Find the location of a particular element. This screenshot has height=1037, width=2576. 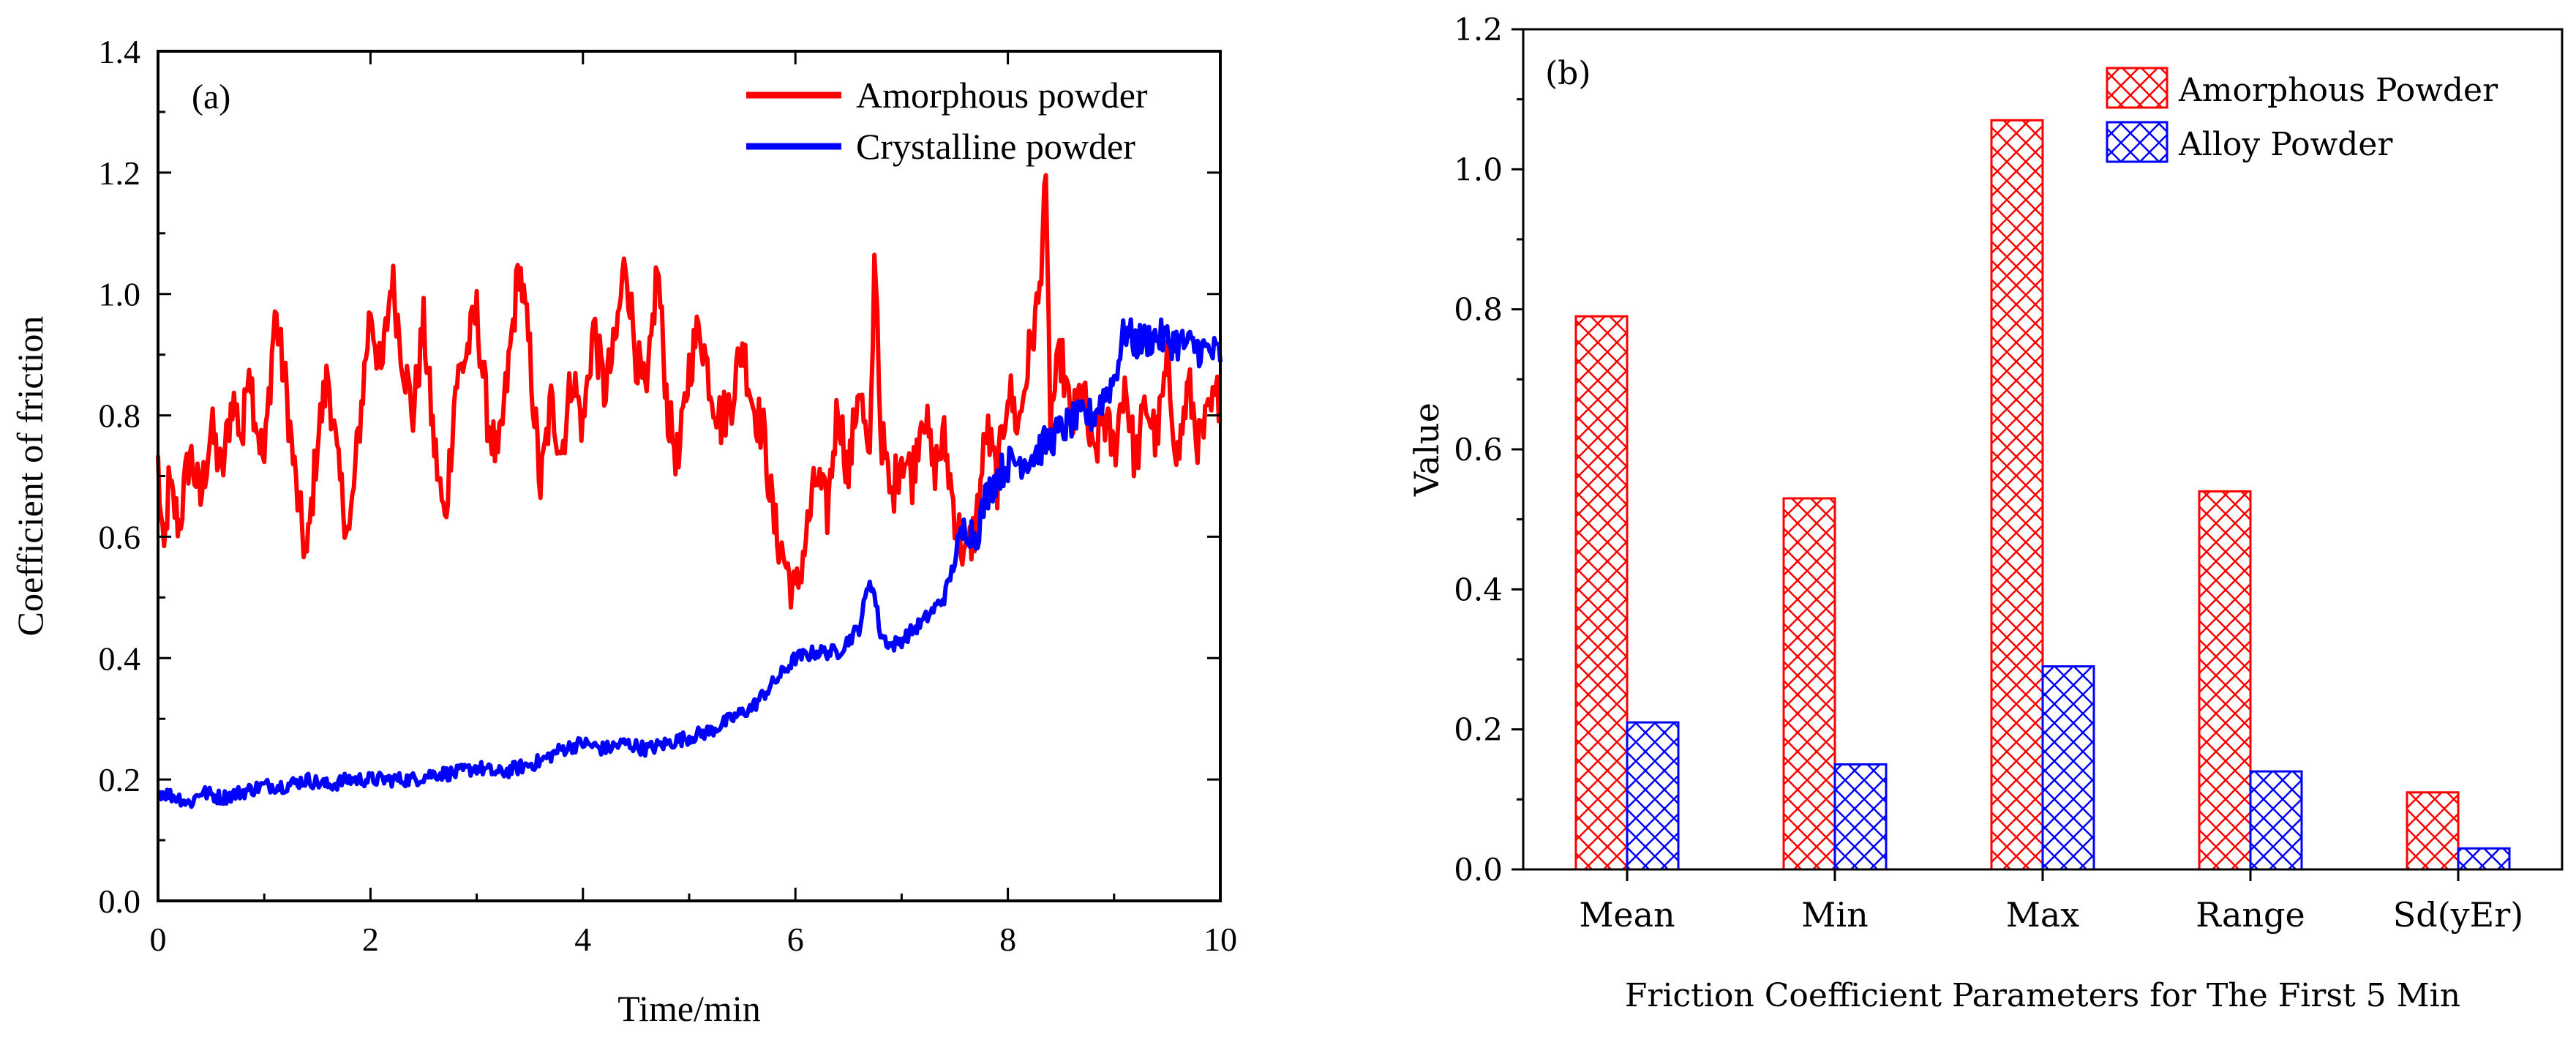

legend-label-alloy-powder-bar: Alloy Powder is located at coordinates (2285, 144).